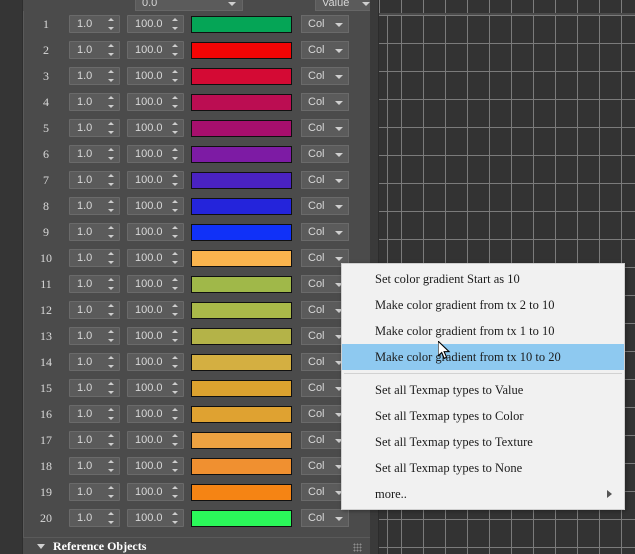  Describe the element at coordinates (483, 468) in the screenshot. I see `context-menu-item: Set all Texmap types to None` at that location.